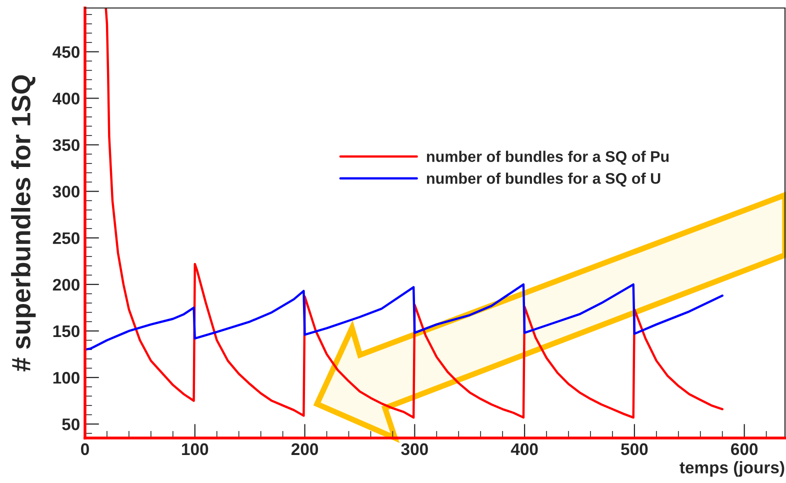 This screenshot has height=483, width=786. What do you see at coordinates (744, 449) in the screenshot?
I see `x-tick-label: 600` at bounding box center [744, 449].